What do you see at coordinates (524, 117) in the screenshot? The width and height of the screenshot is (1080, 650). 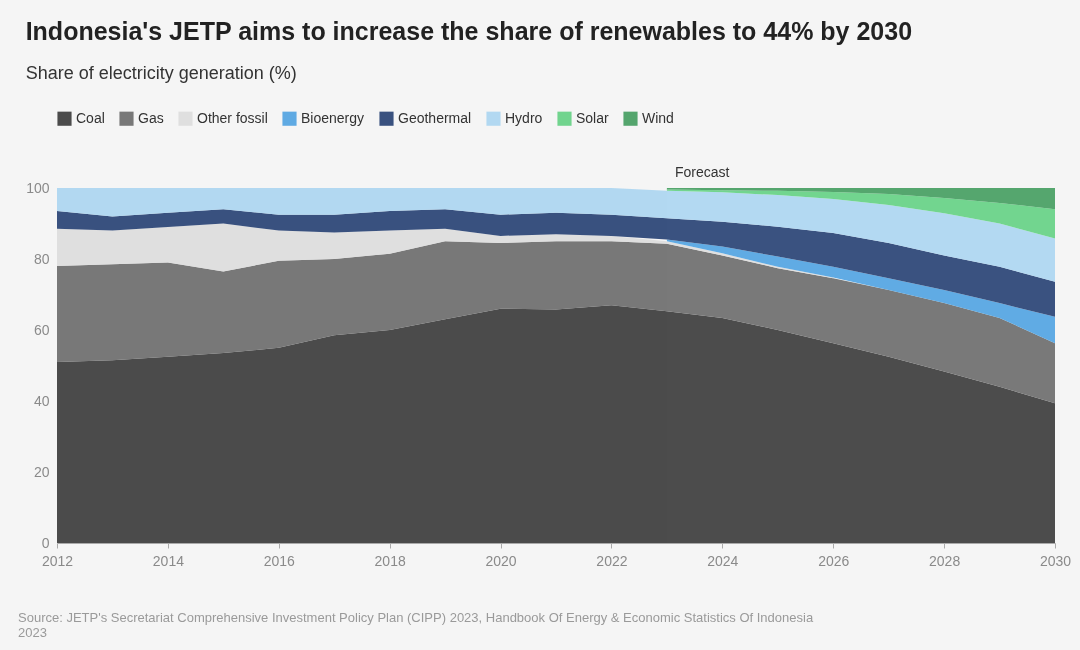 I see `legend-label: Hydro` at bounding box center [524, 117].